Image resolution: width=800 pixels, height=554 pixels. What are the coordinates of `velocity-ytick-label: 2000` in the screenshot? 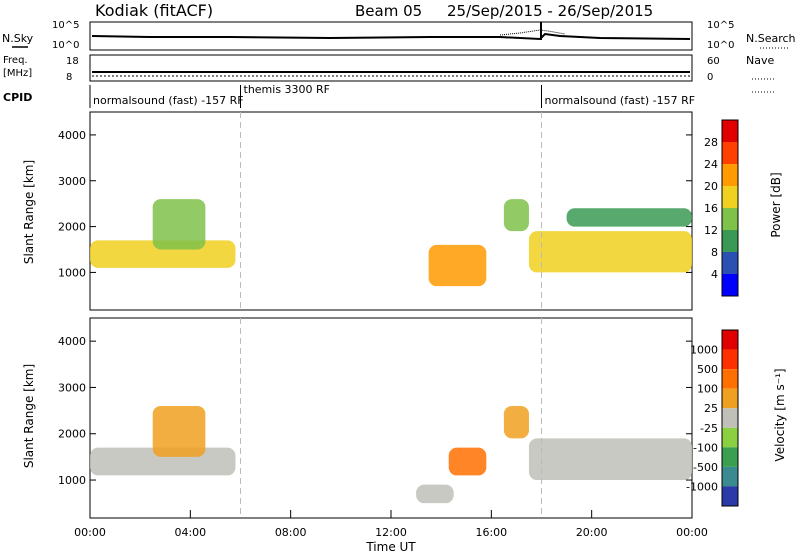 It's located at (72, 434).